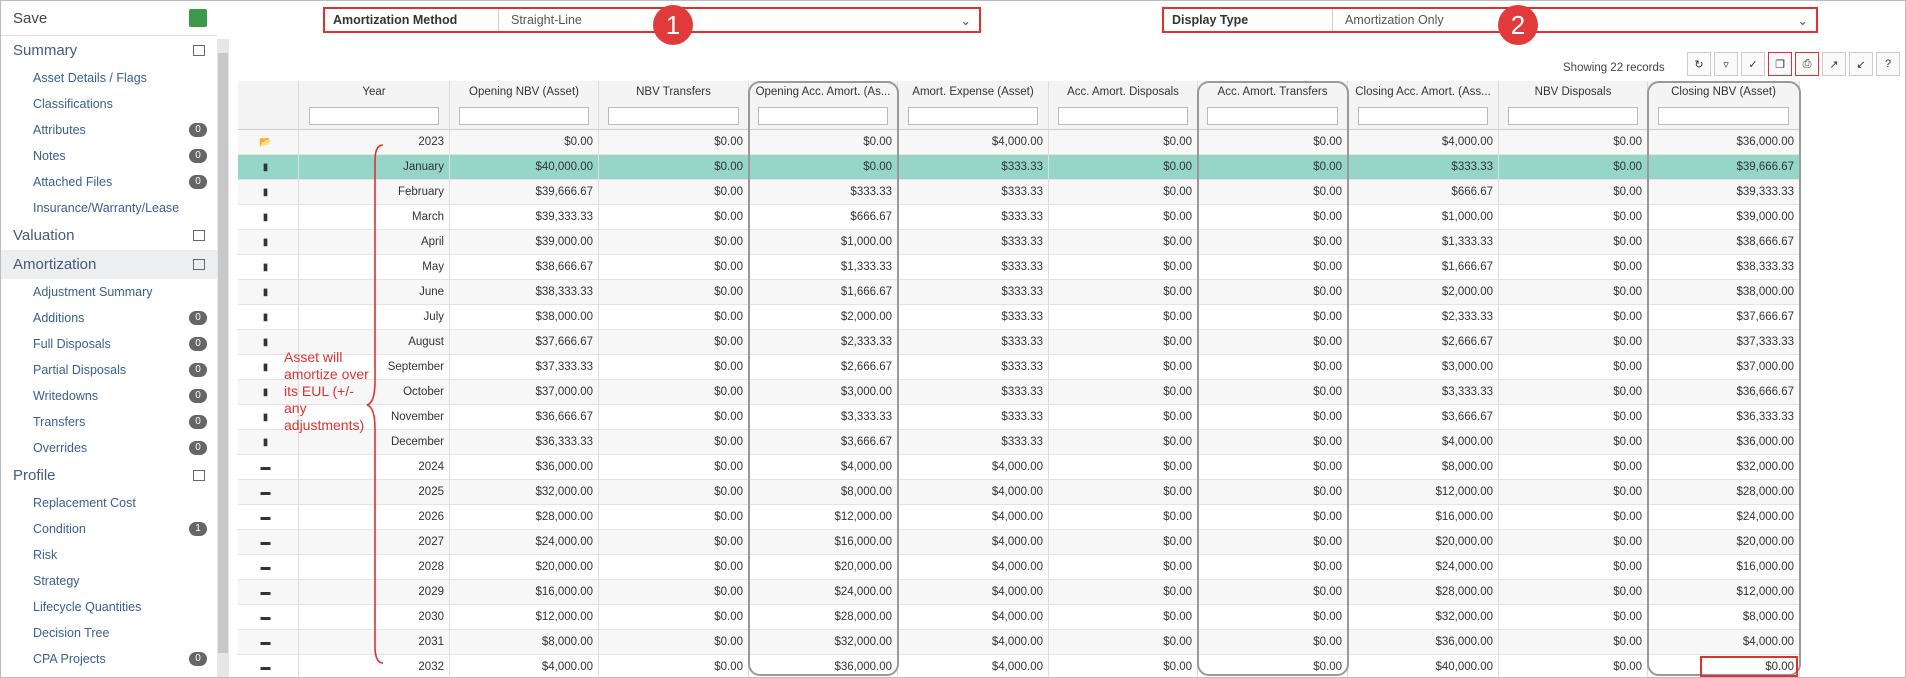  Describe the element at coordinates (268, 142) in the screenshot. I see `row-icon: 📂` at that location.